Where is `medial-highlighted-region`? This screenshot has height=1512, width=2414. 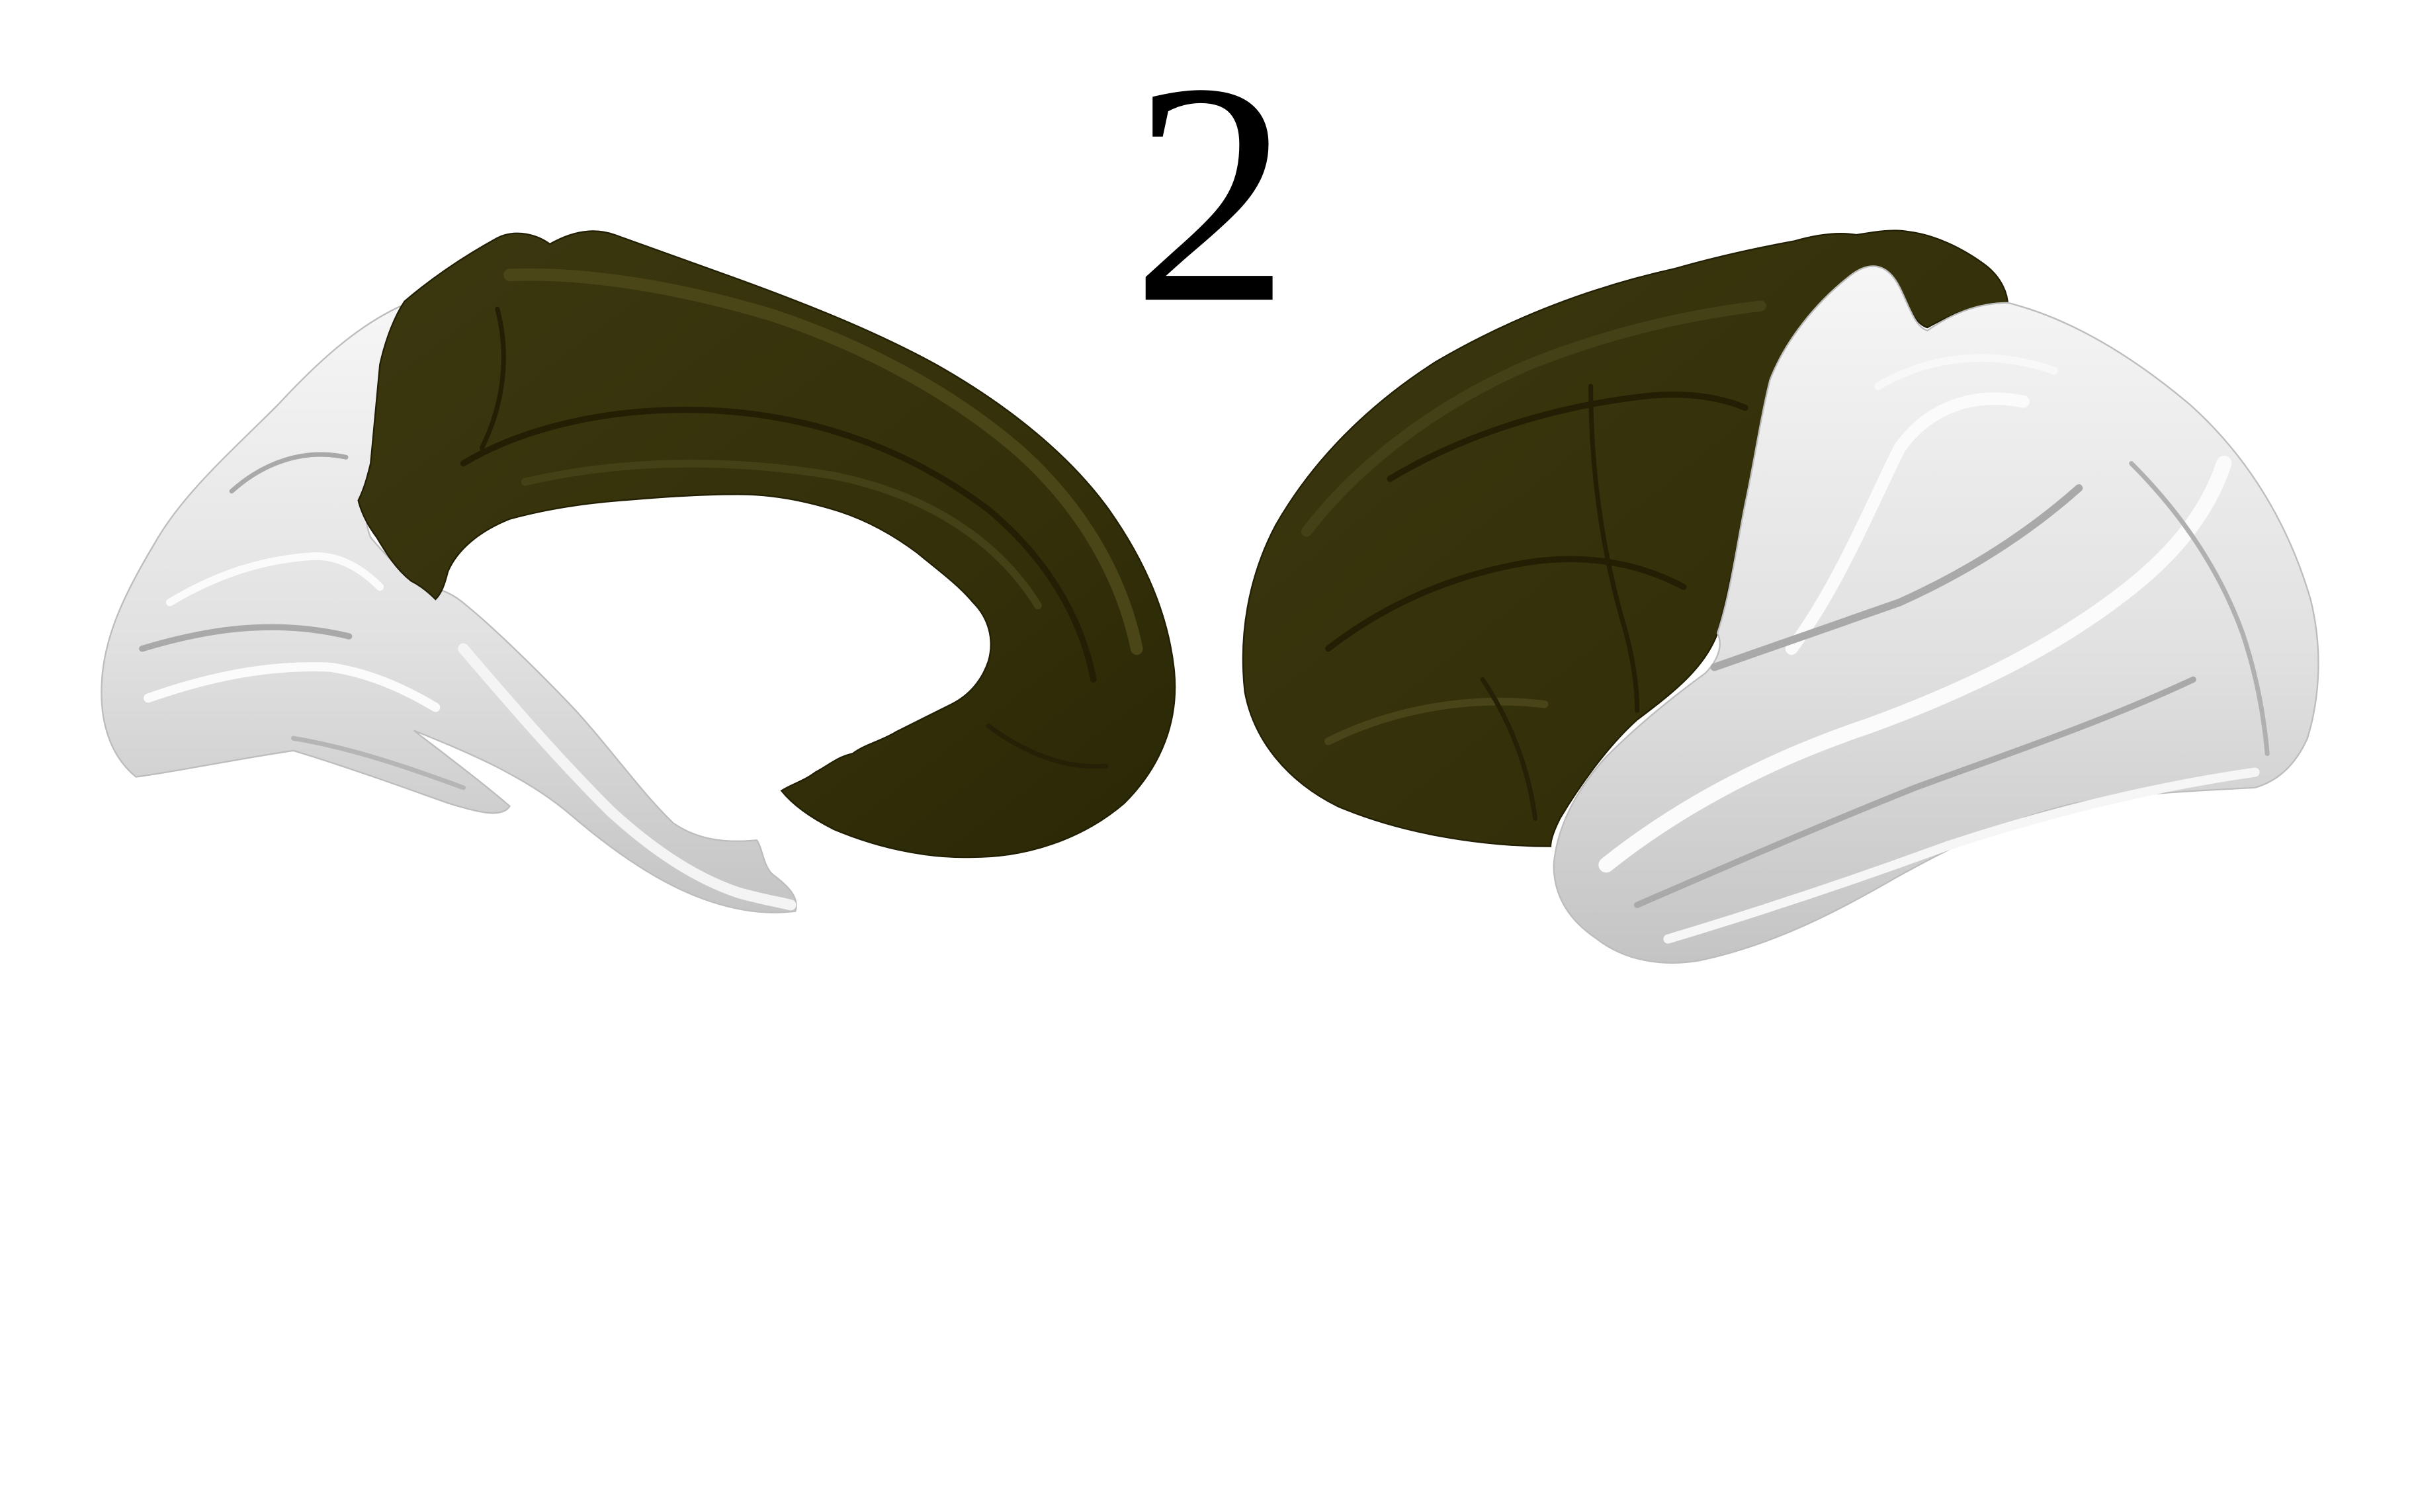 medial-highlighted-region is located at coordinates (766, 545).